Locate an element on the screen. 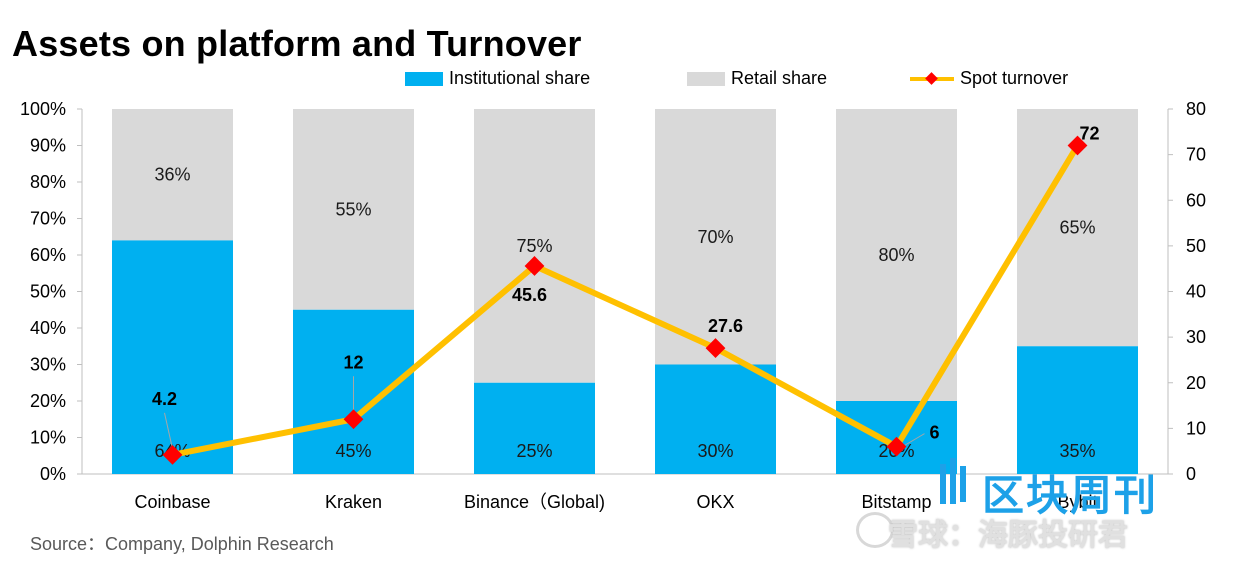 Image resolution: width=1236 pixels, height=568 pixels. legend-institutional: Institutional share is located at coordinates (497, 78).